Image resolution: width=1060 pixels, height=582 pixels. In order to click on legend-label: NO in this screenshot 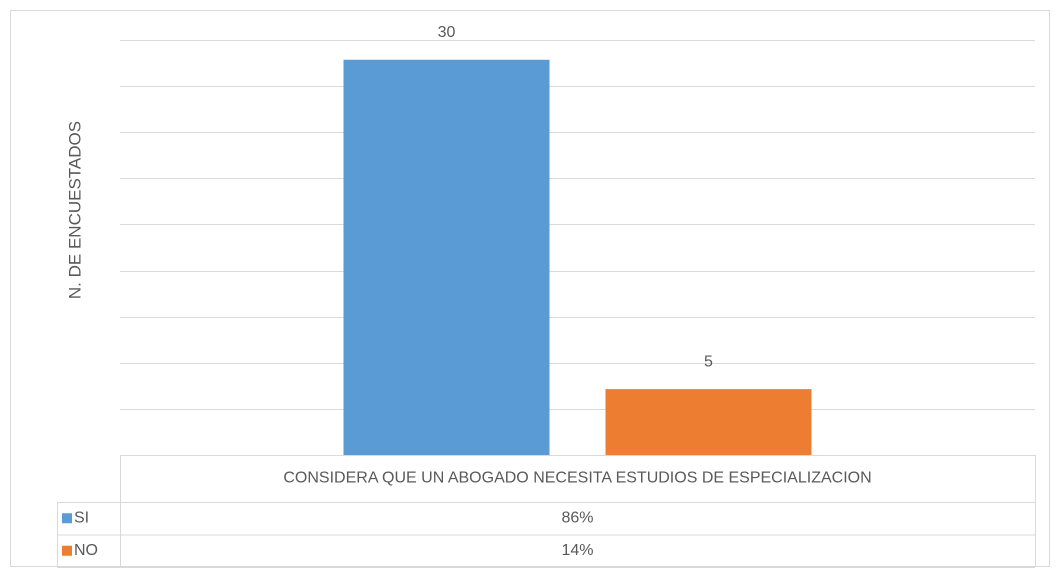, I will do `click(86, 550)`.